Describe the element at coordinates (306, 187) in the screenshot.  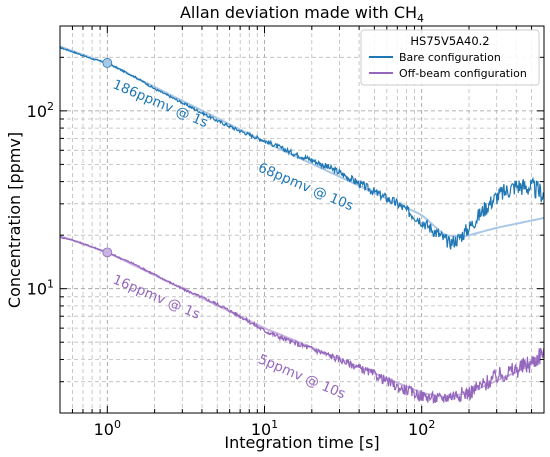
I see `series-annotation: 68ppmv @ 10s` at that location.